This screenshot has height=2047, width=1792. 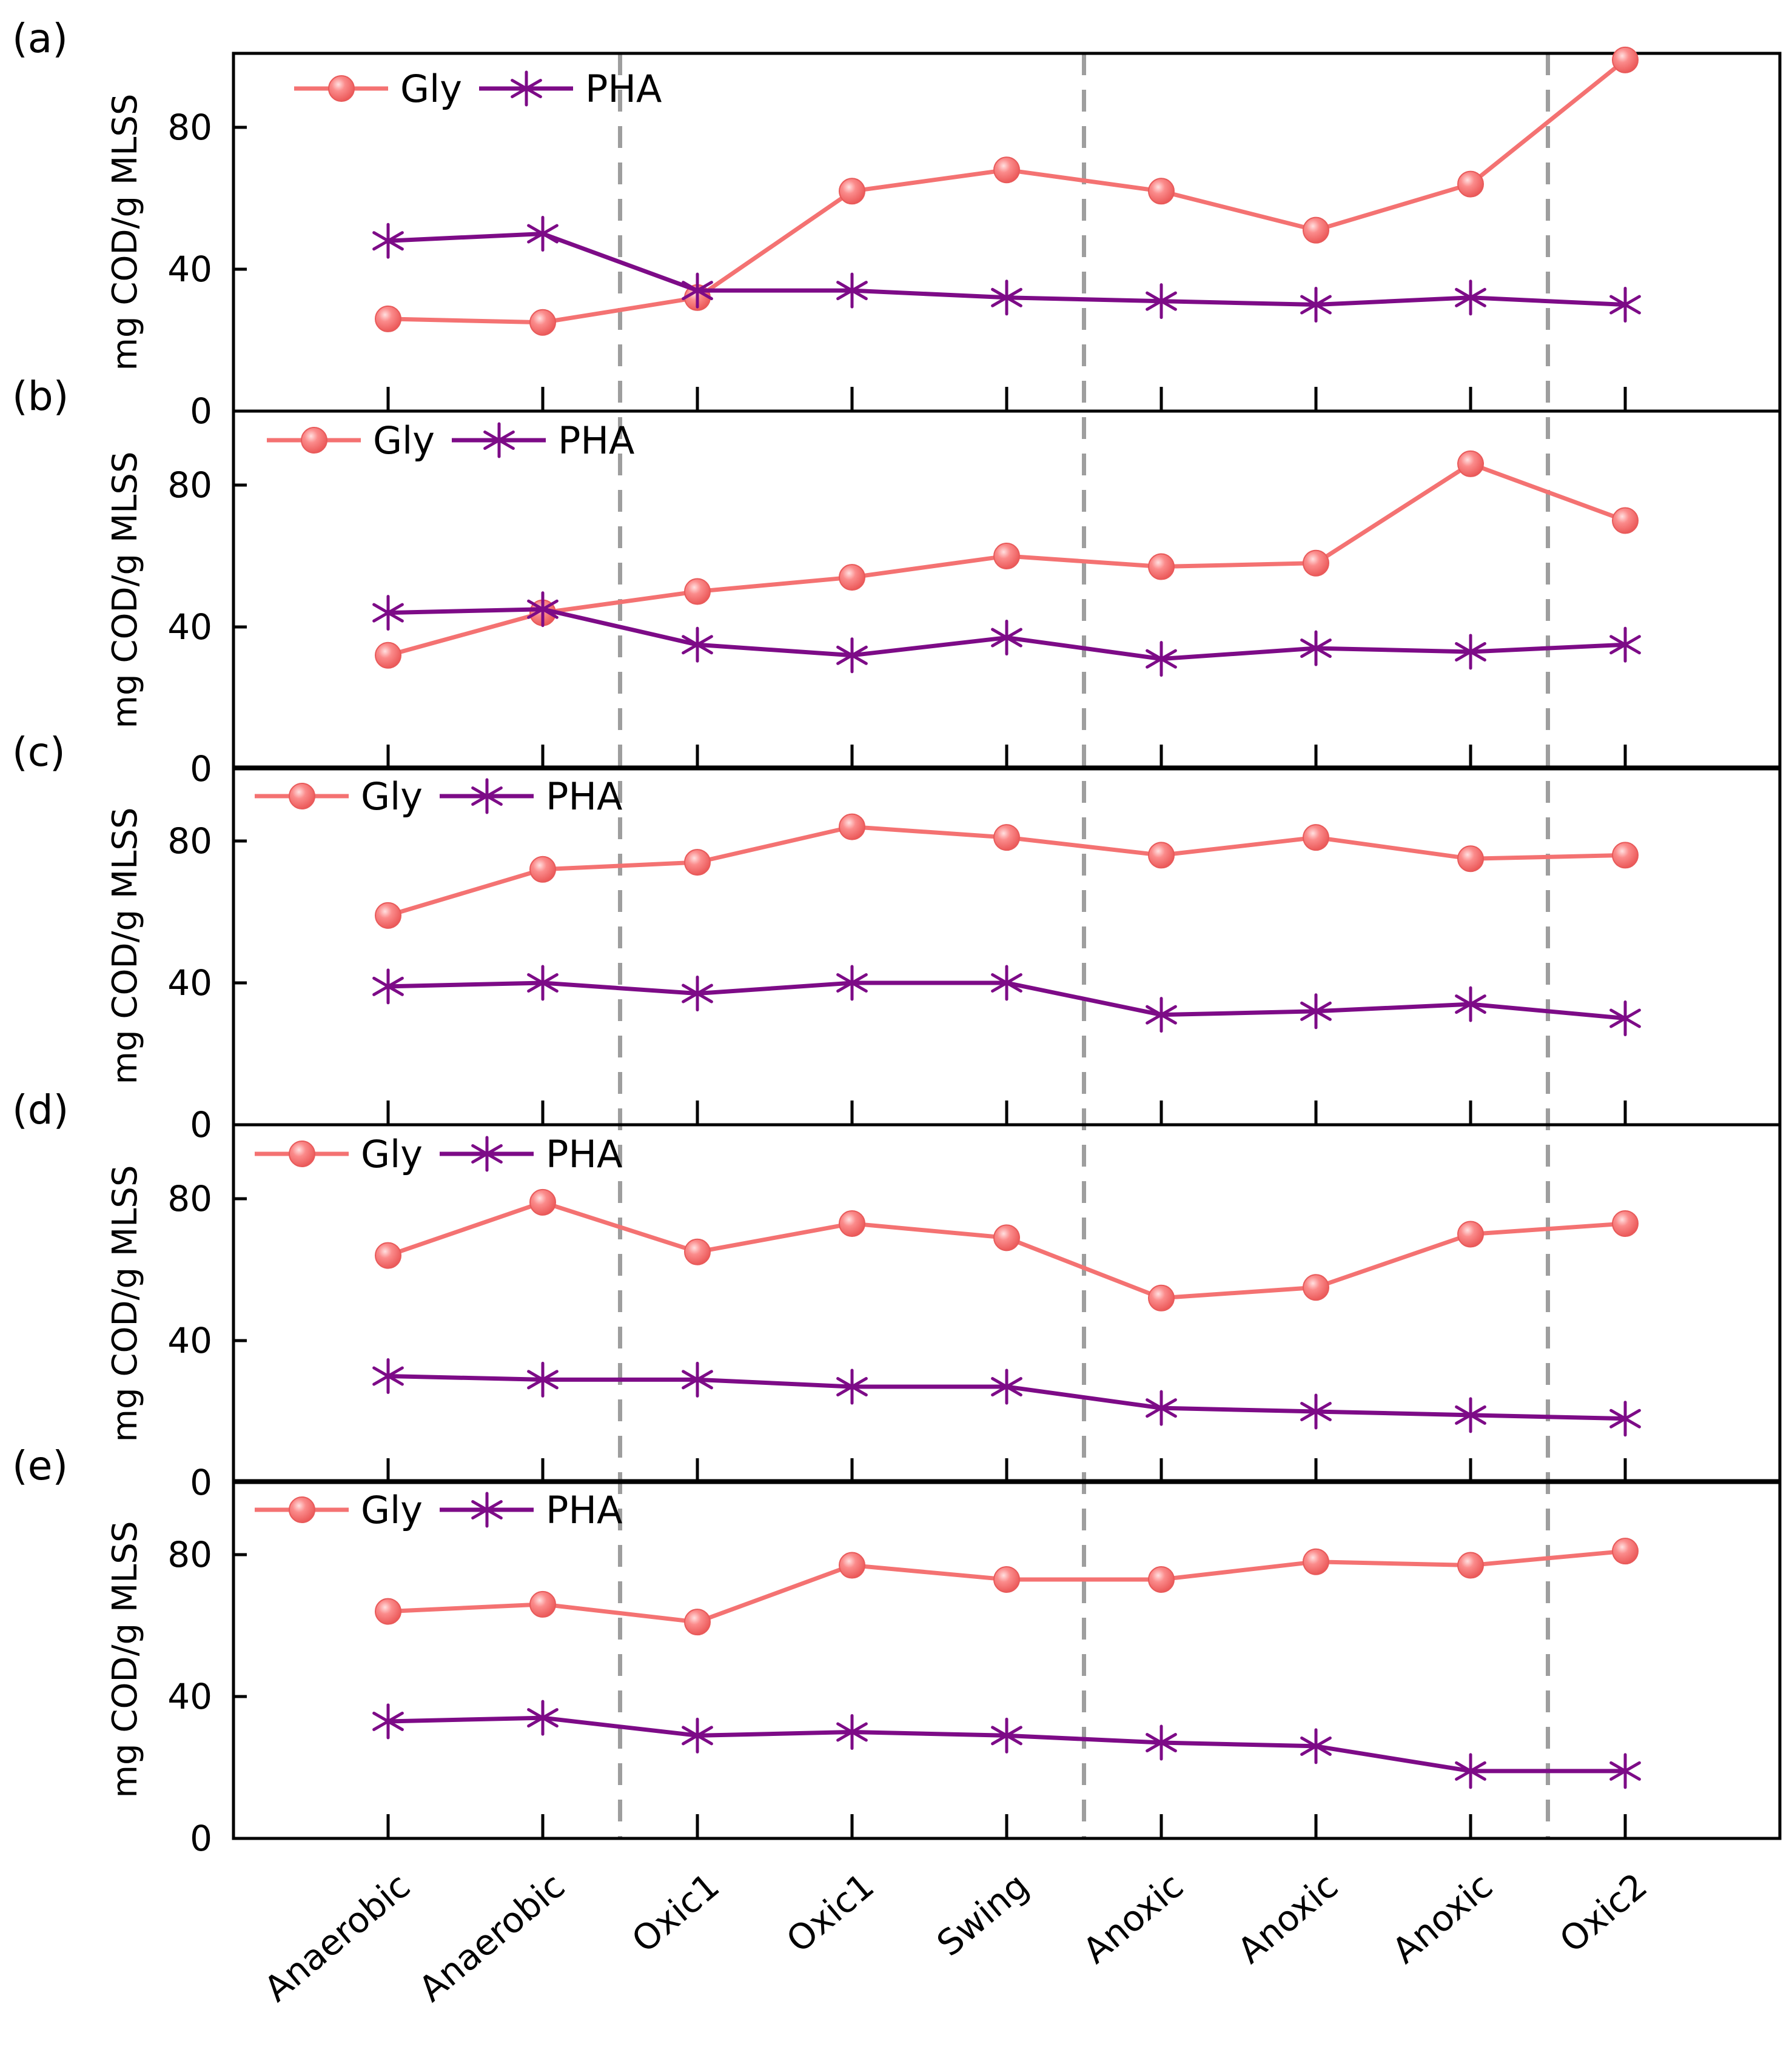 I want to click on panel-label: (d), so click(x=40, y=1110).